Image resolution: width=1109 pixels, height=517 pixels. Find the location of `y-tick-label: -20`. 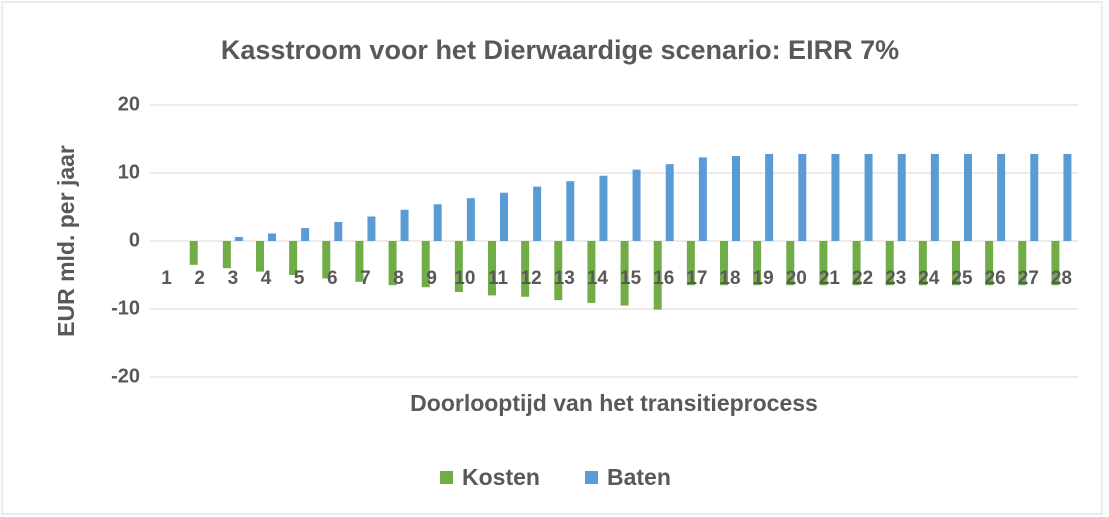

y-tick-label: -20 is located at coordinates (125, 376).